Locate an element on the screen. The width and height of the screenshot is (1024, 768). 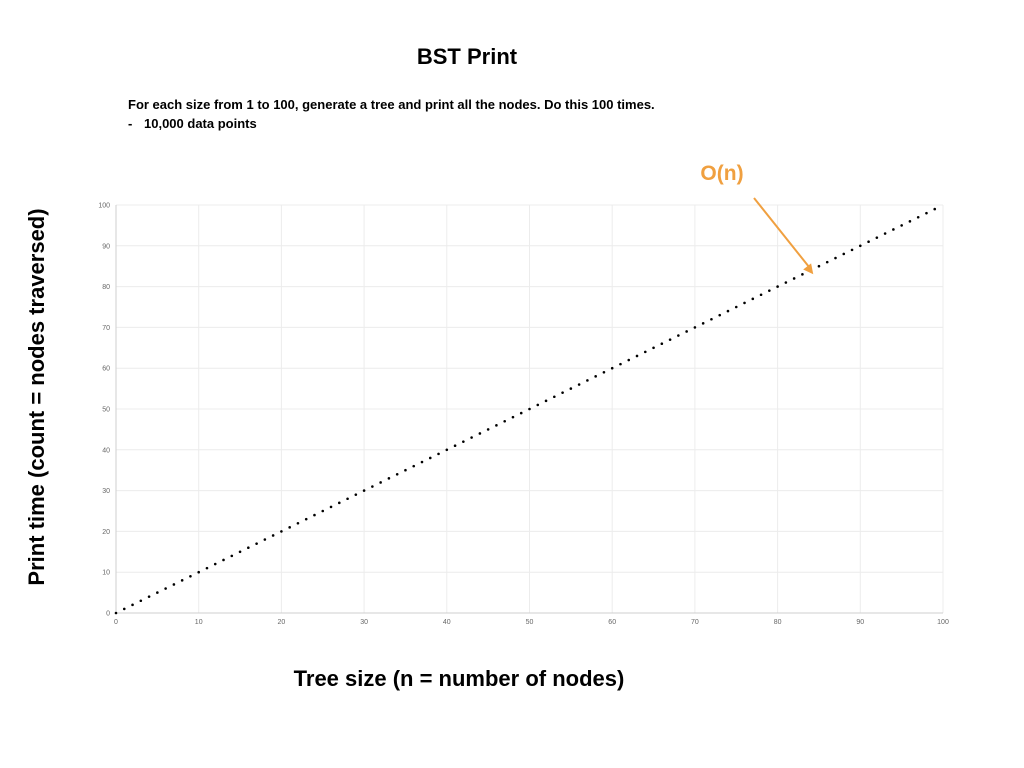
y-tick-label: 90 is located at coordinates (106, 246).